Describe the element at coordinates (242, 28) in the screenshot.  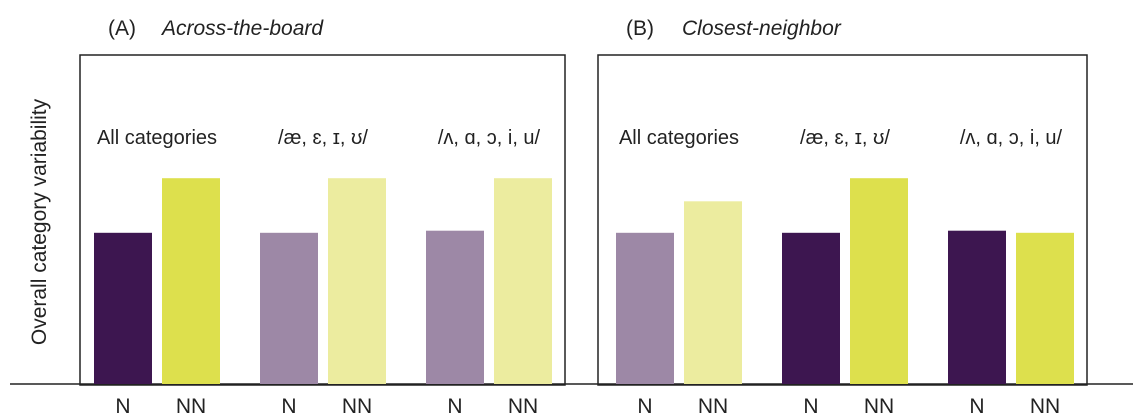
I see `panel-title: Across-the-board` at that location.